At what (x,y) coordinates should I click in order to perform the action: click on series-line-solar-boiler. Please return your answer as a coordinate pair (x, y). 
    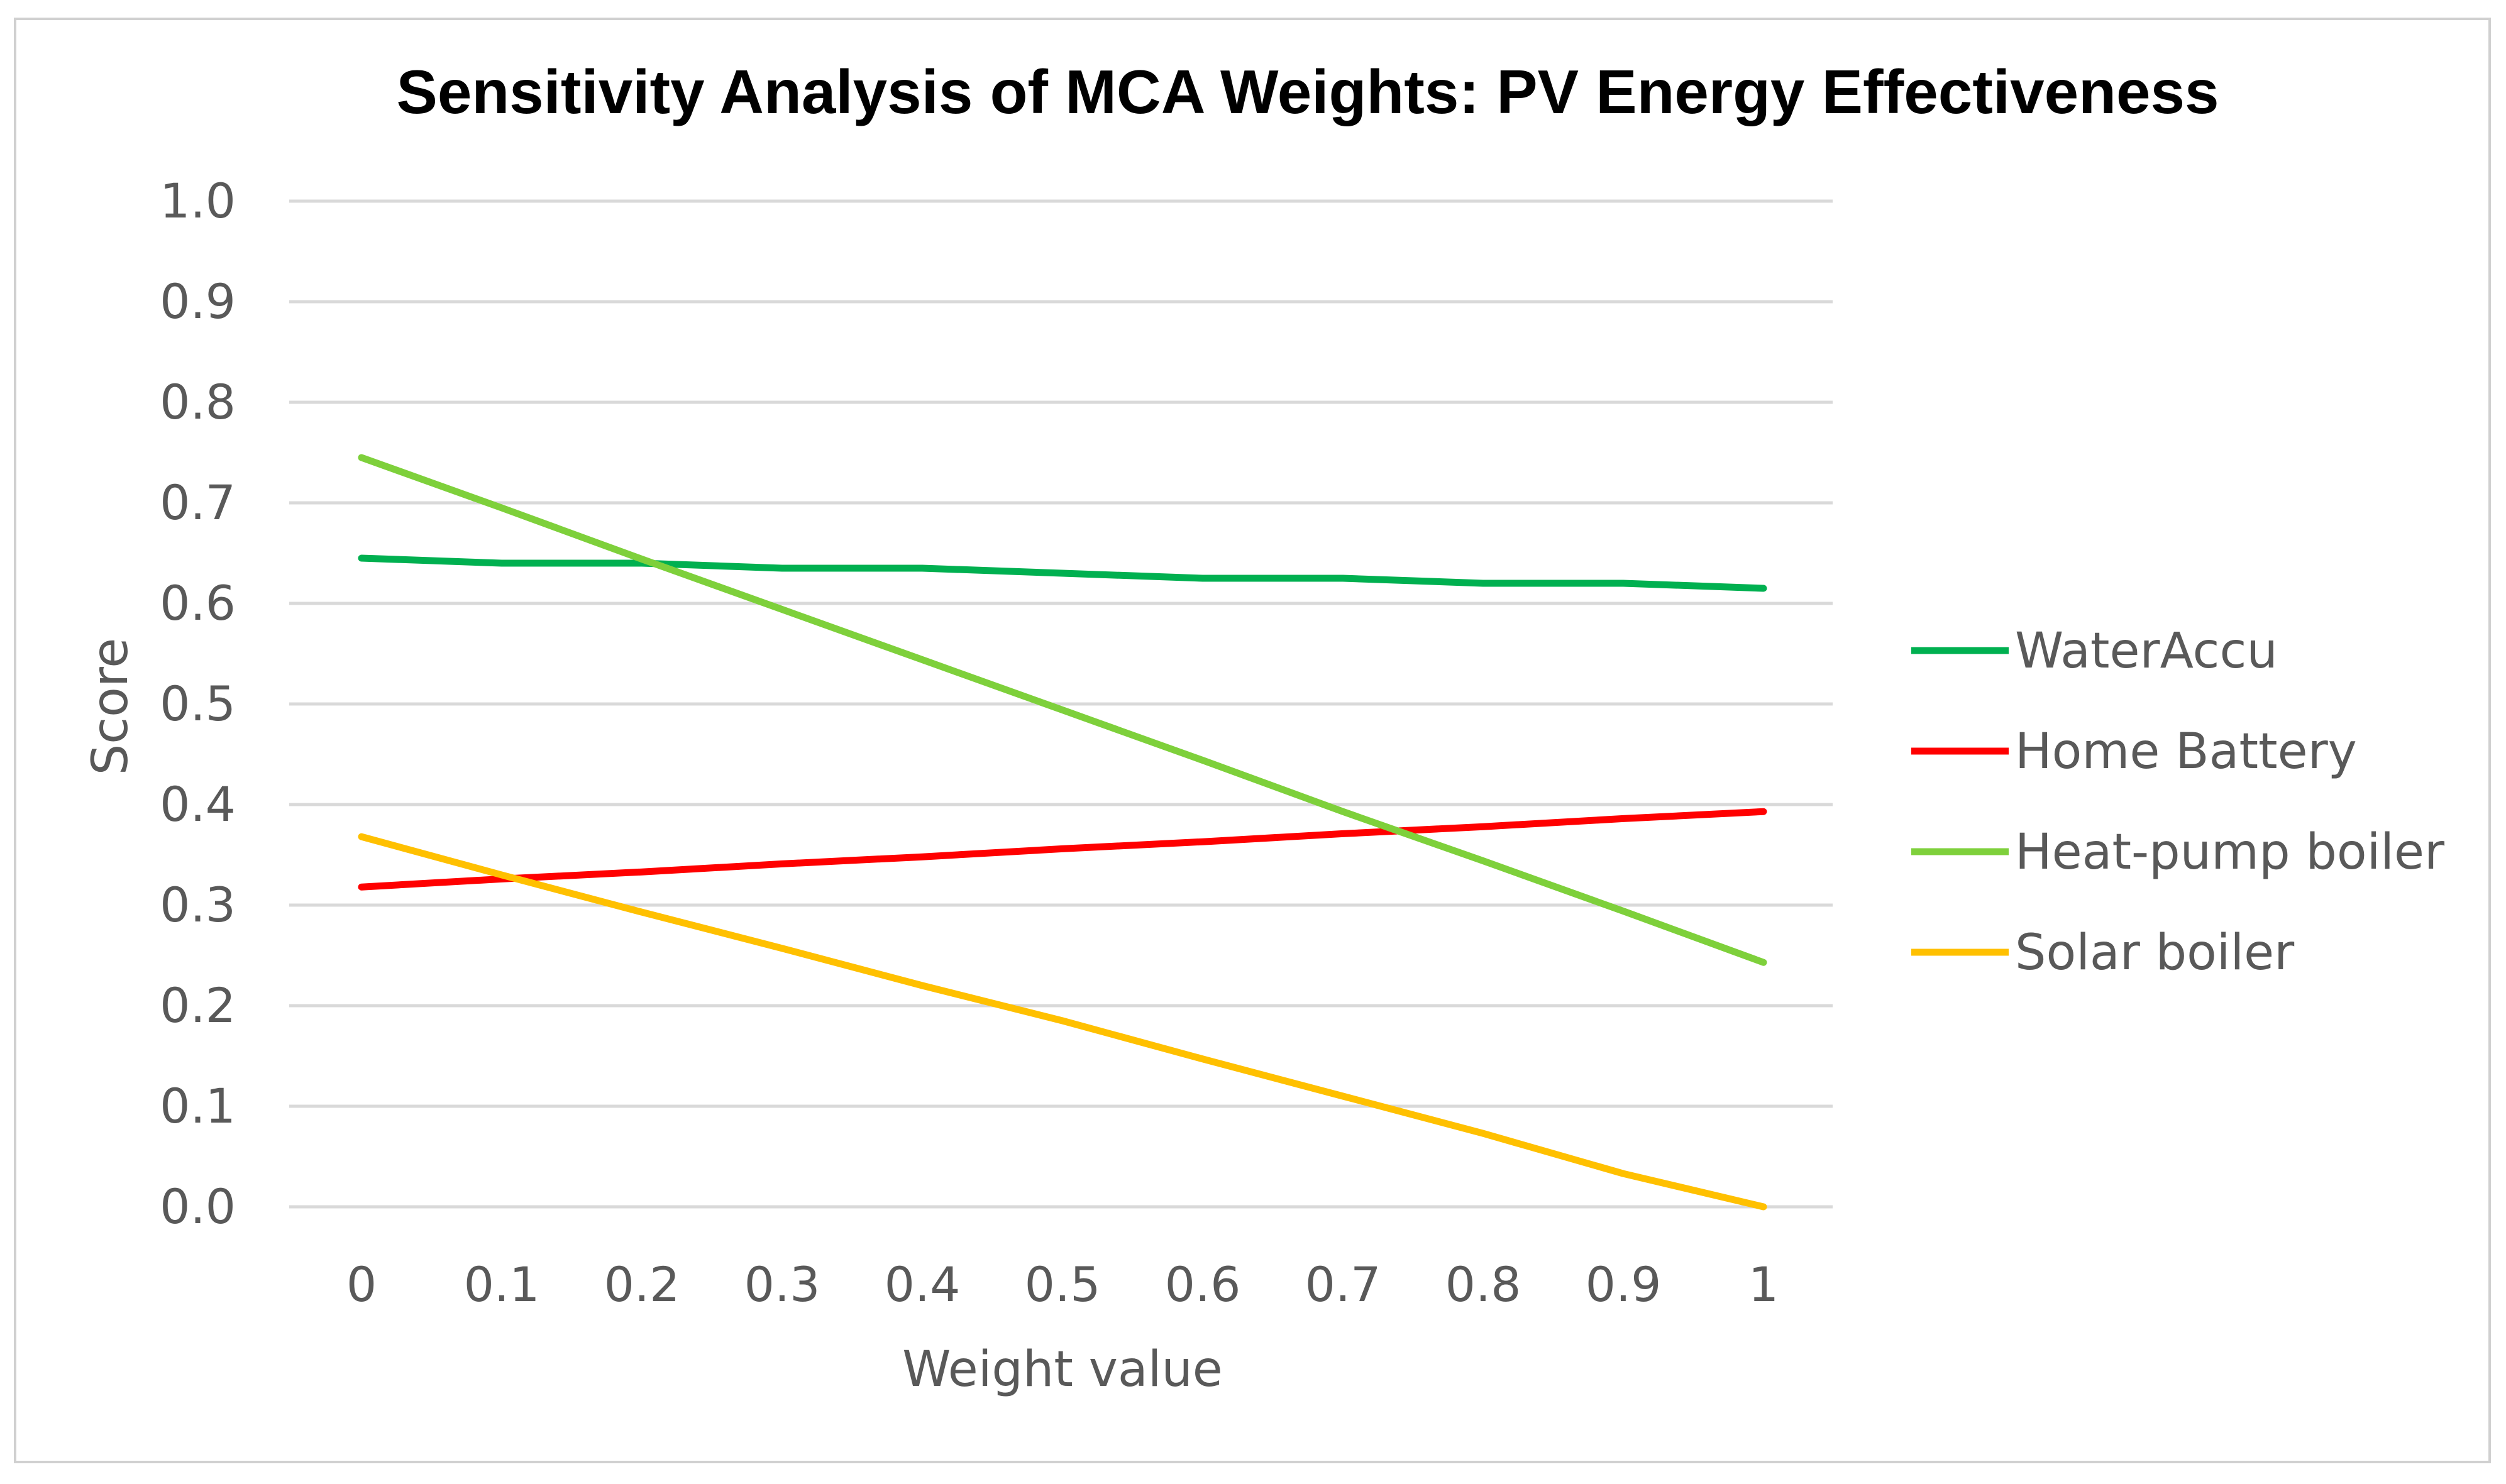
    Looking at the image, I should click on (1062, 1022).